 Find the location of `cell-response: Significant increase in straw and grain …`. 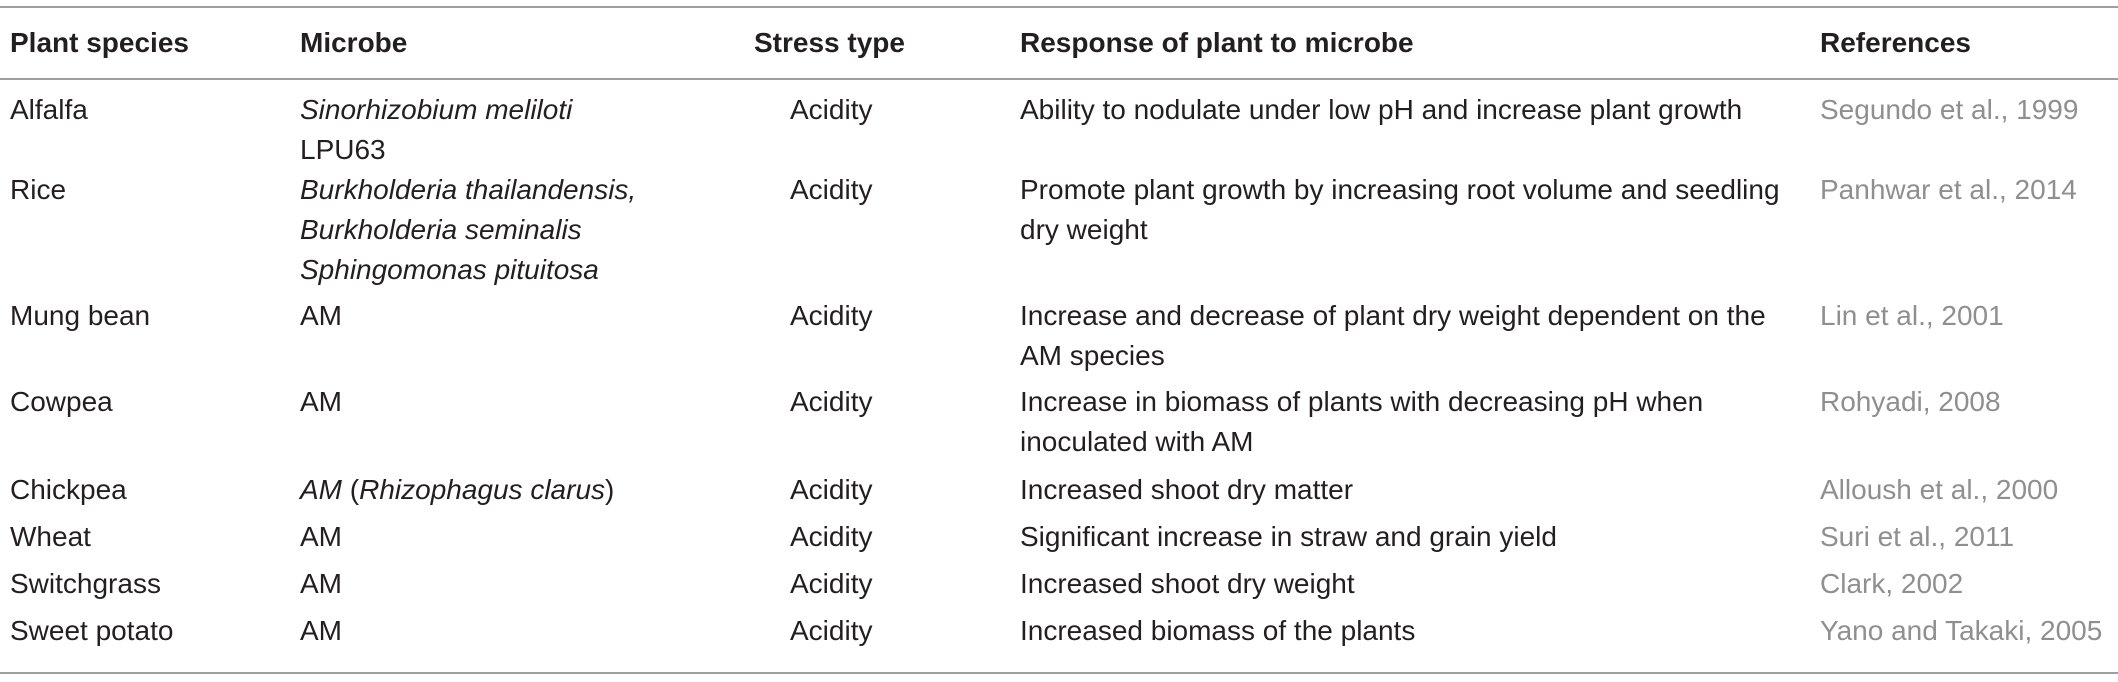

cell-response: Significant increase in straw and grain … is located at coordinates (1288, 536).